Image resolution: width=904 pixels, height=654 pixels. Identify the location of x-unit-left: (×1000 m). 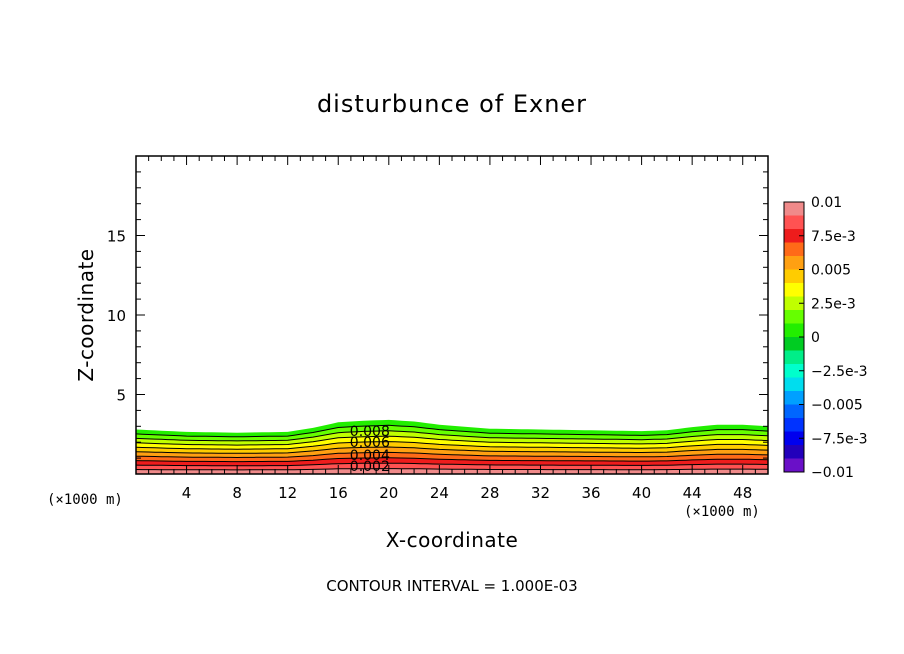
(85, 500).